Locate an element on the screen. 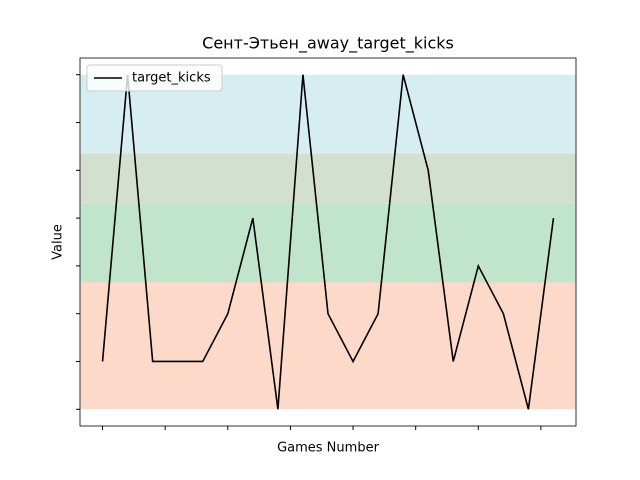 This screenshot has width=640, height=480. legend-box is located at coordinates (154, 78).